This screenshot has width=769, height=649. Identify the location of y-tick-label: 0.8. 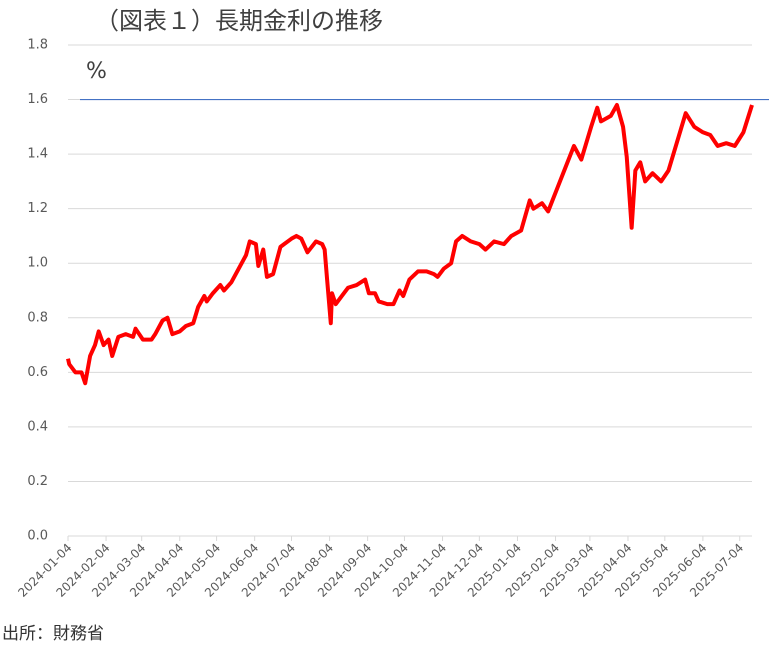
(37, 317).